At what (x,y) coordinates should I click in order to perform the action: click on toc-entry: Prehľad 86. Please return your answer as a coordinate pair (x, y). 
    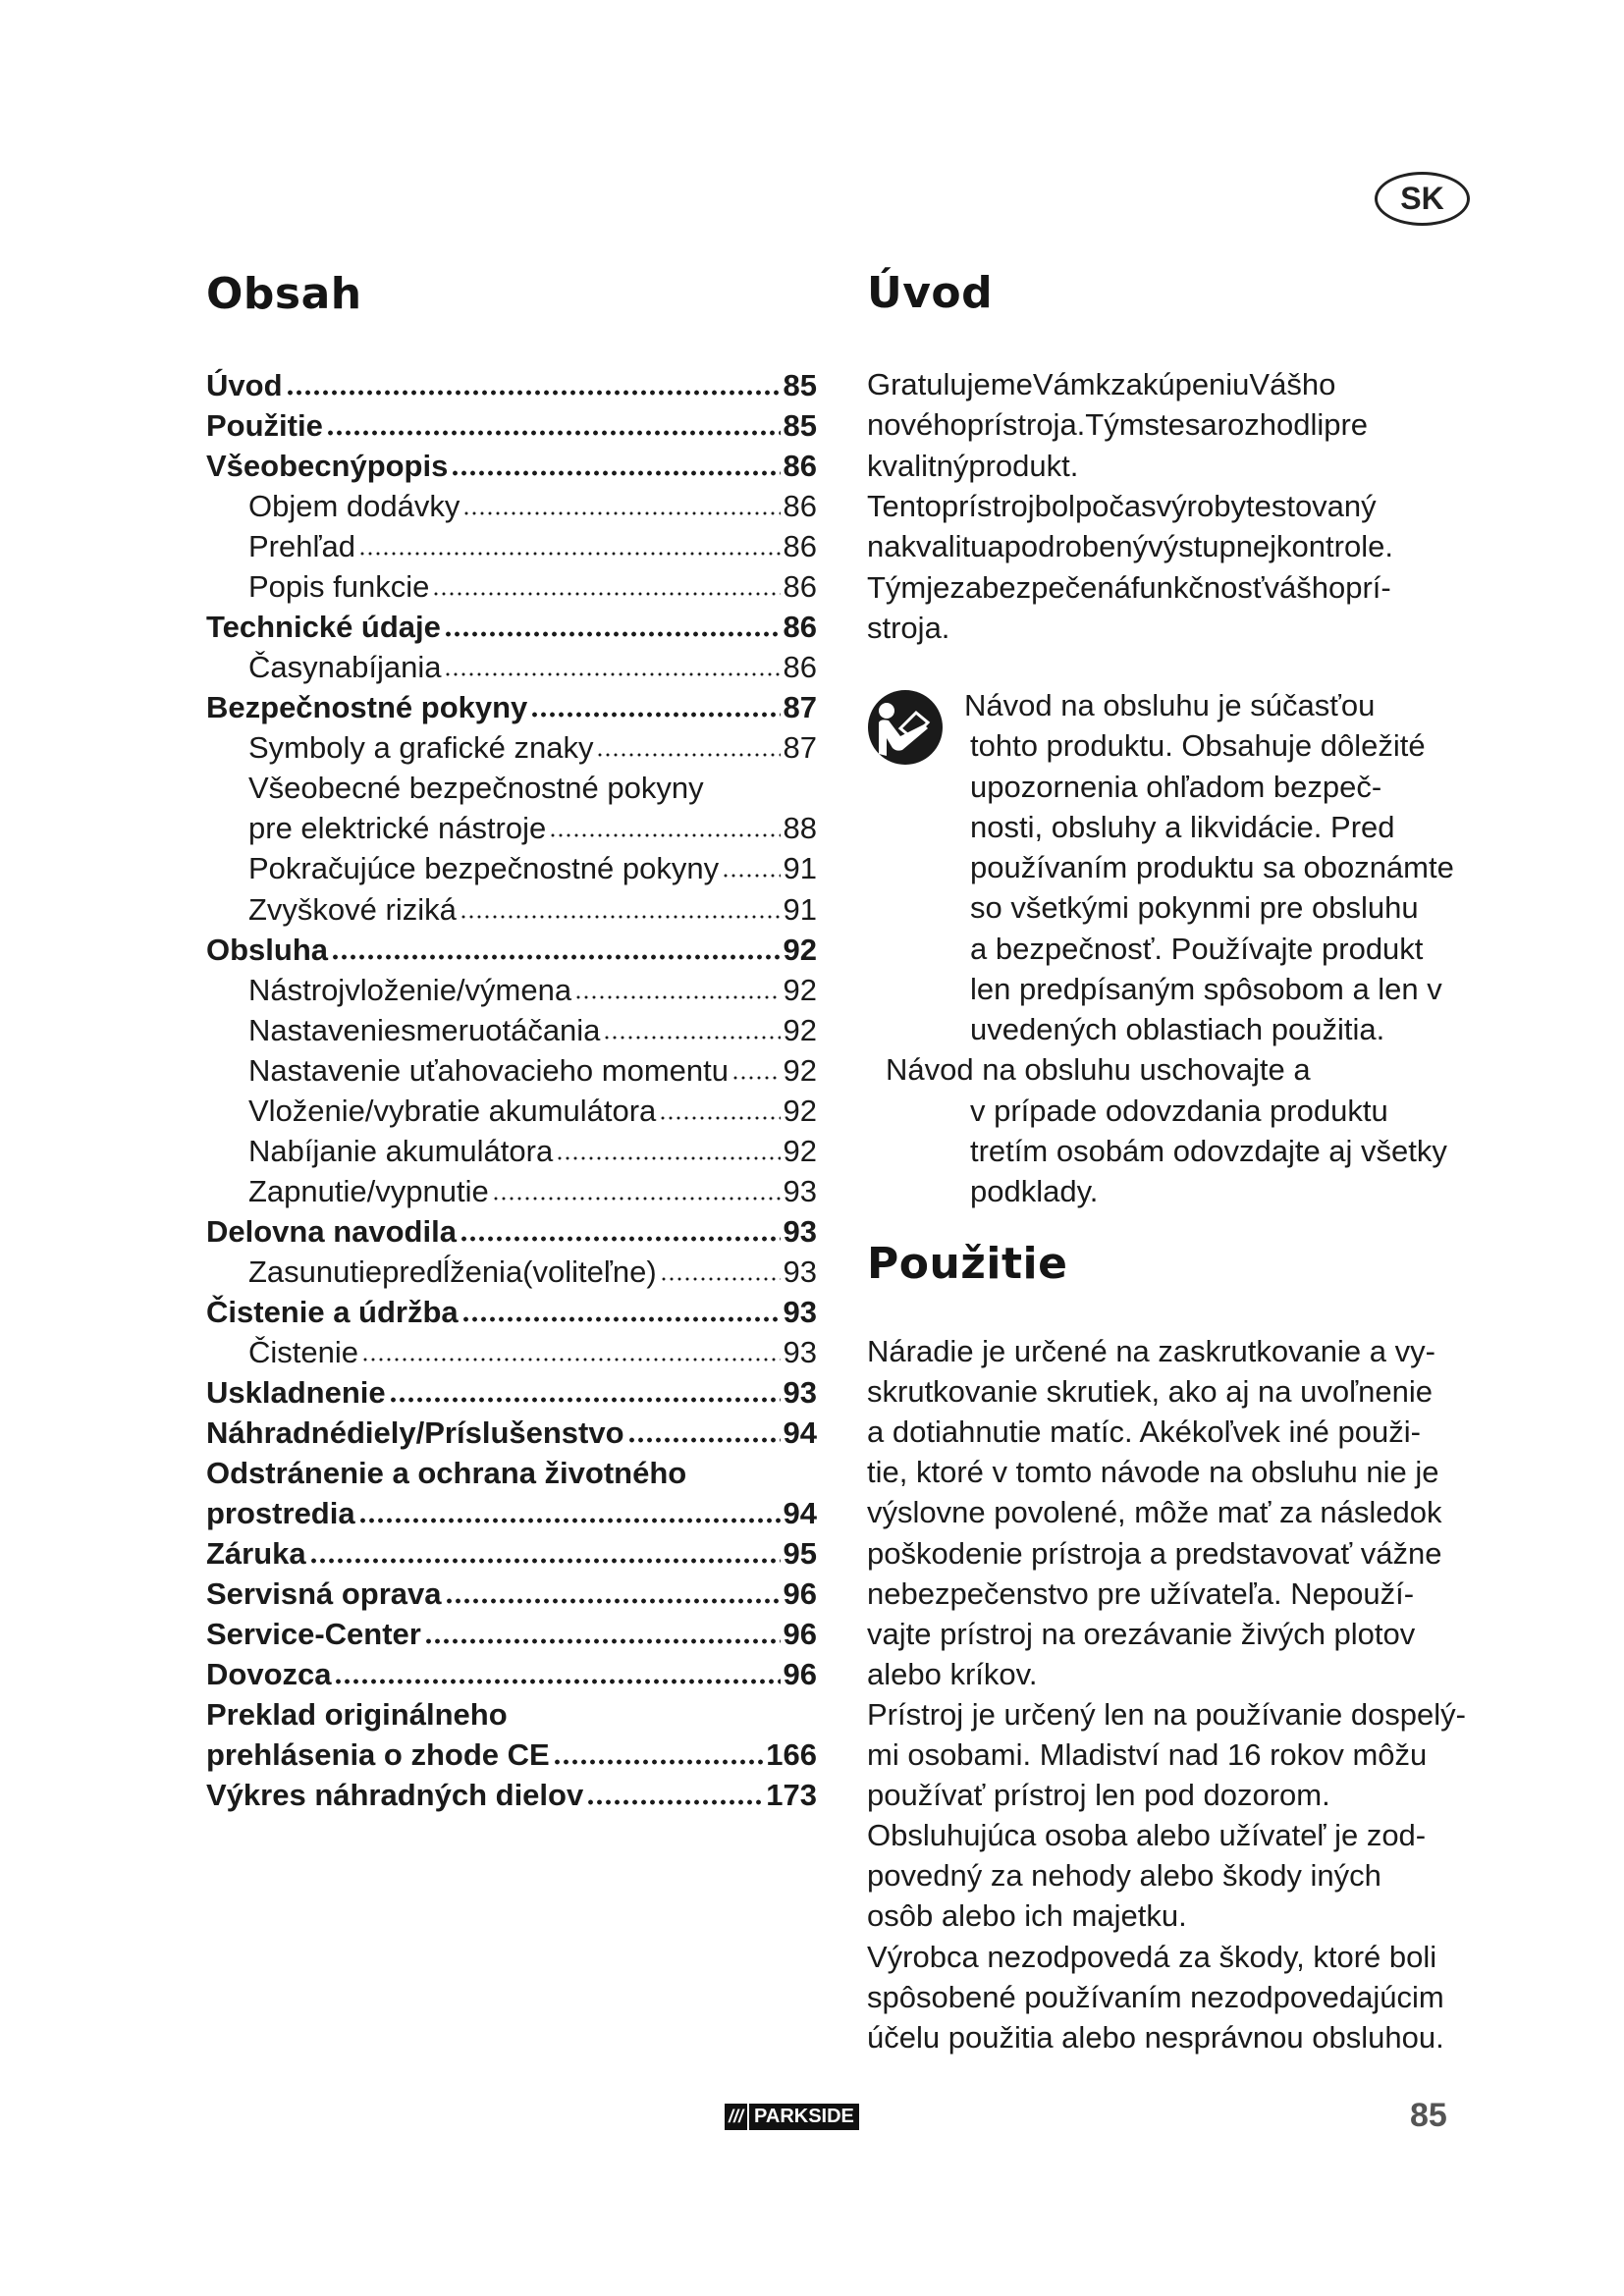
    Looking at the image, I should click on (532, 546).